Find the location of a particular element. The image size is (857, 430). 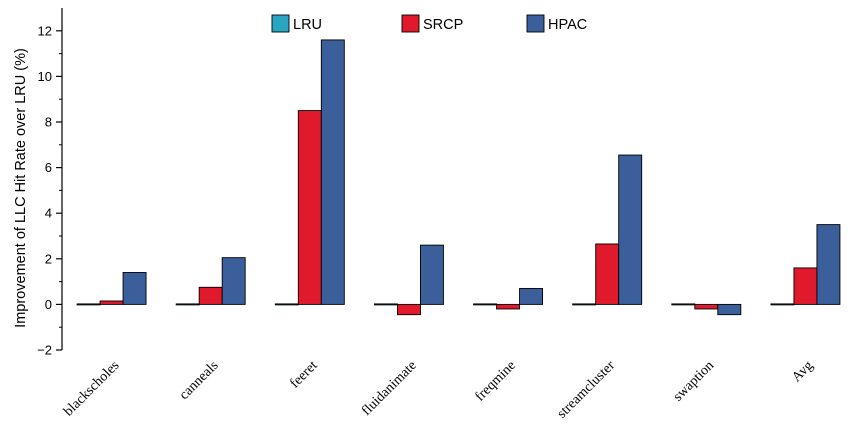

y-tick-label: 0 is located at coordinates (48, 304).